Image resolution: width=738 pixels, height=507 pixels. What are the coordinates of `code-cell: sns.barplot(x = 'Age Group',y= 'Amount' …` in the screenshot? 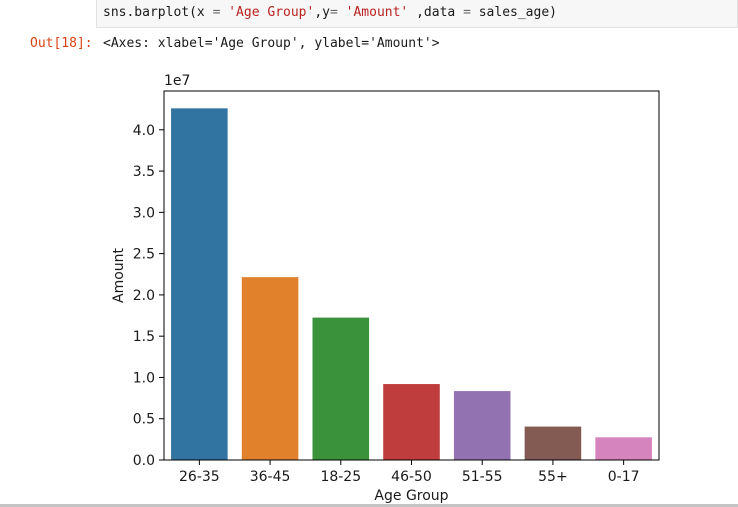 It's located at (417, 14).